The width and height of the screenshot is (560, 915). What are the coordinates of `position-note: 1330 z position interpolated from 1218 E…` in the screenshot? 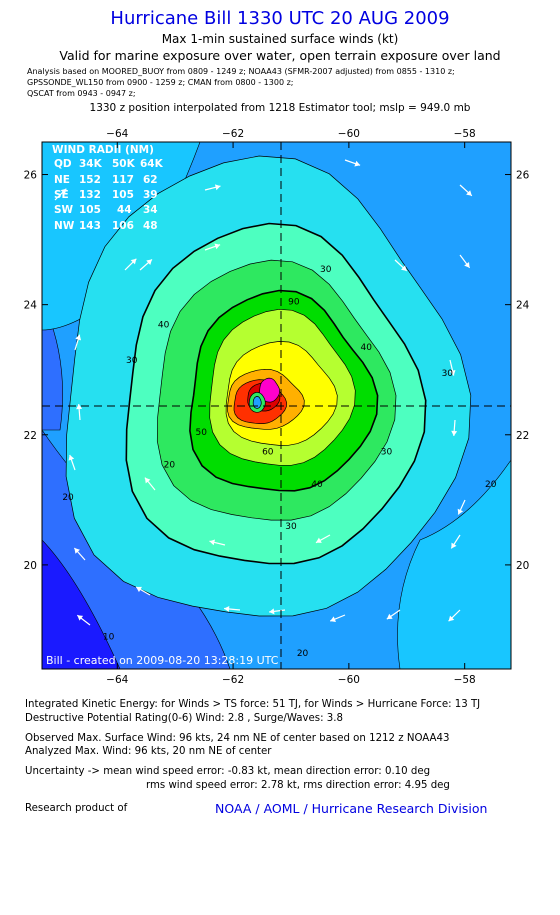 It's located at (280, 108).